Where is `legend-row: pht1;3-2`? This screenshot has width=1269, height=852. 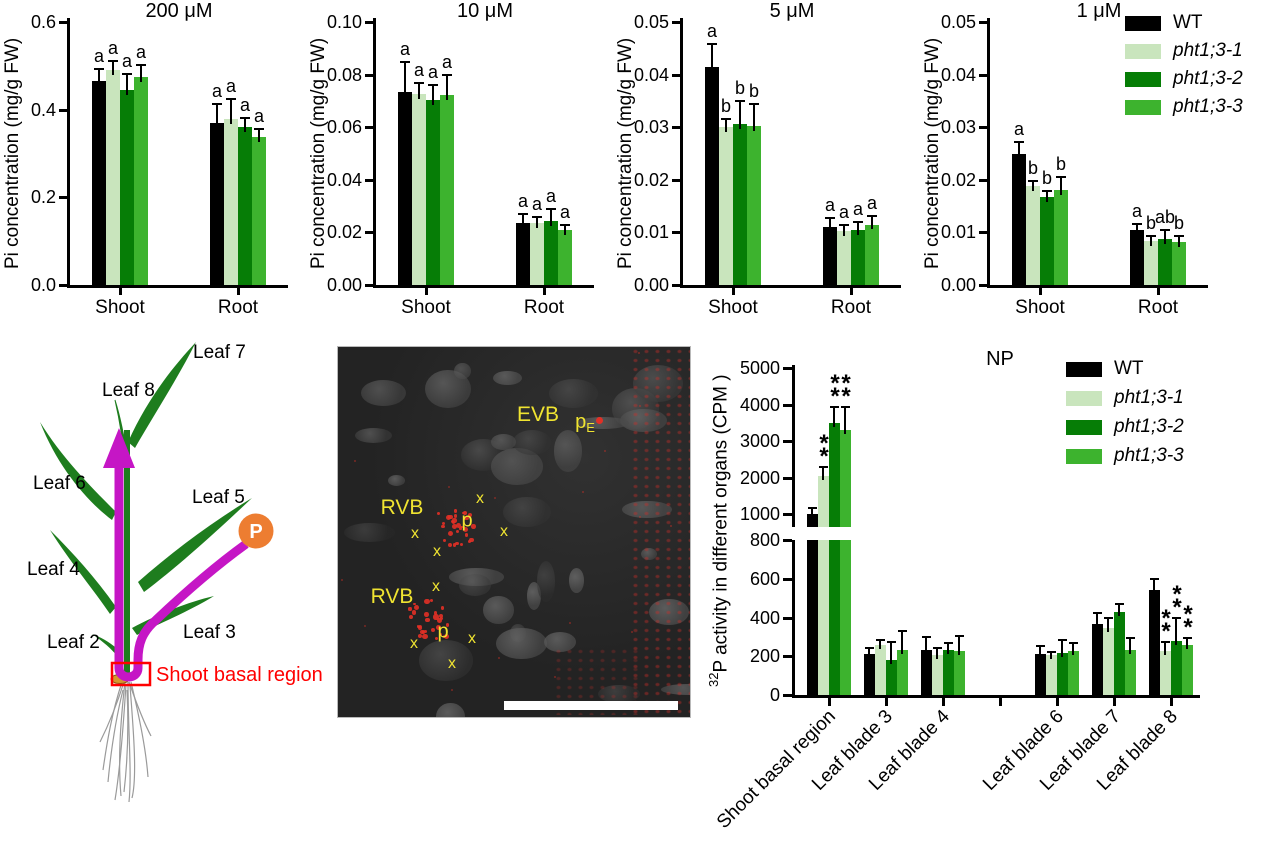 legend-row: pht1;3-2 is located at coordinates (1197, 81).